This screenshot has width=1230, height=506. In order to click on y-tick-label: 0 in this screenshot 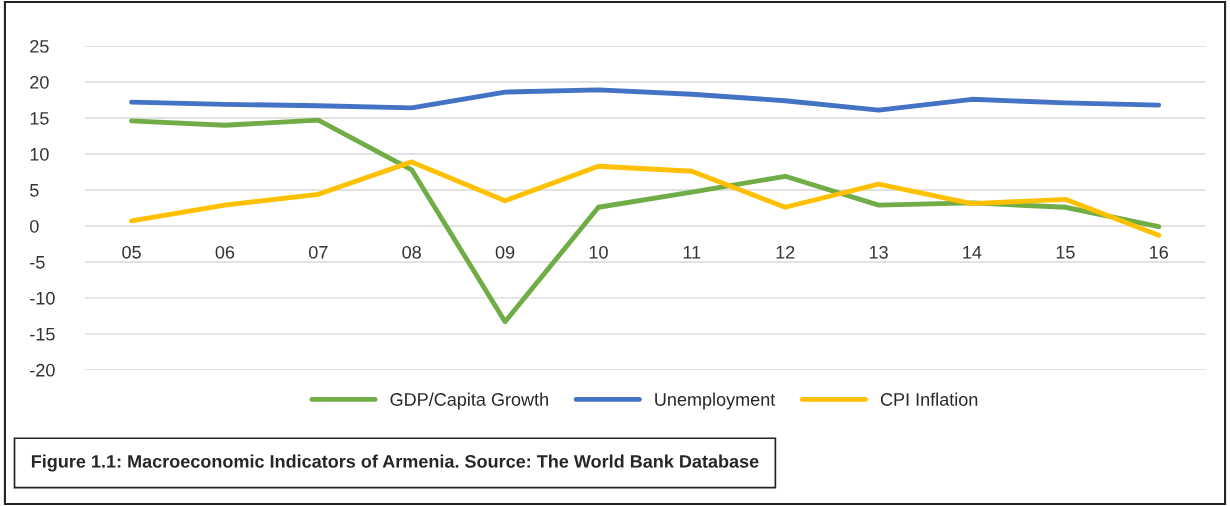, I will do `click(34, 226)`.